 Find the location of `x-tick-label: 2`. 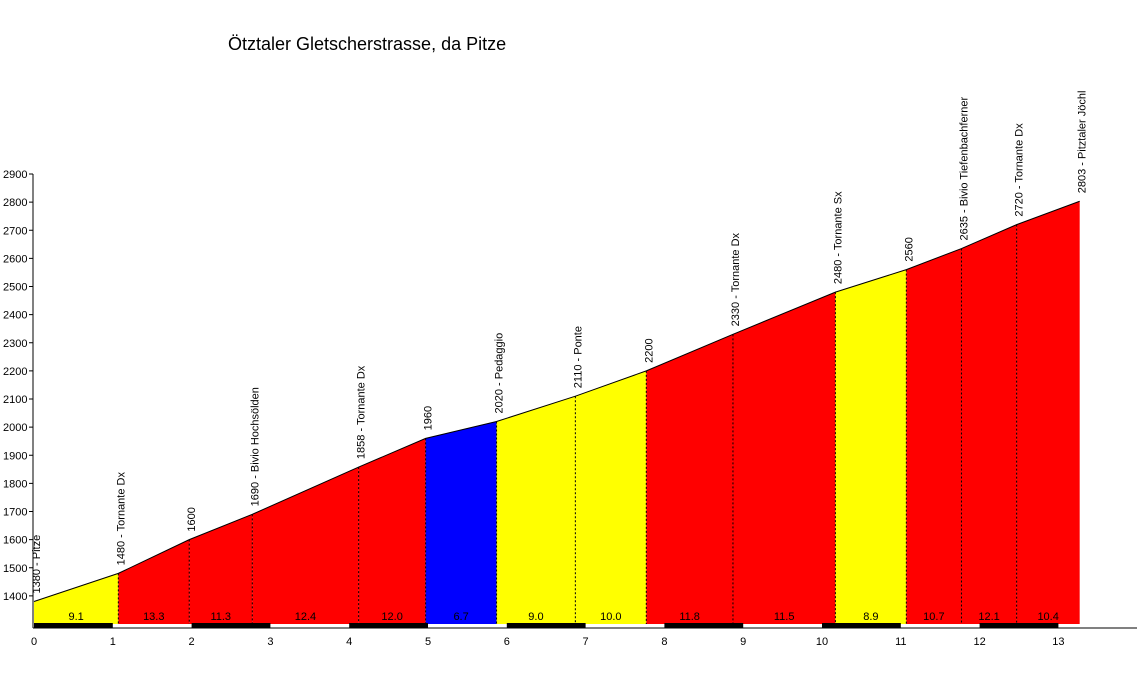

x-tick-label: 2 is located at coordinates (192, 642).